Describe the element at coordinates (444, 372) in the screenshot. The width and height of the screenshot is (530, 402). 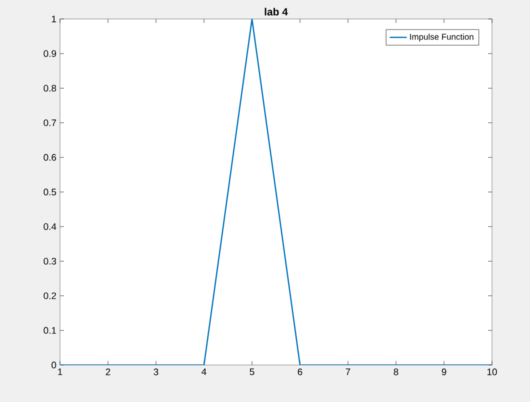
I see `x-tick-label: 9` at that location.